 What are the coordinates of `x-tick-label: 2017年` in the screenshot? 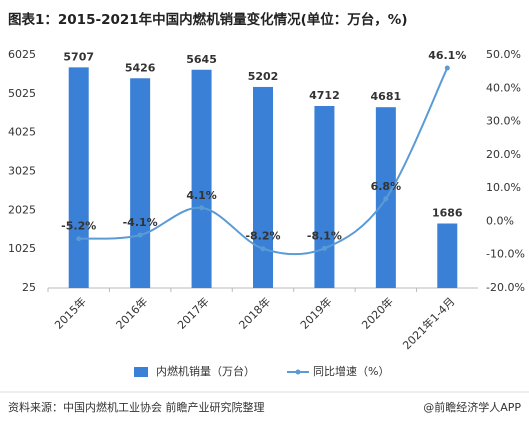 It's located at (192, 312).